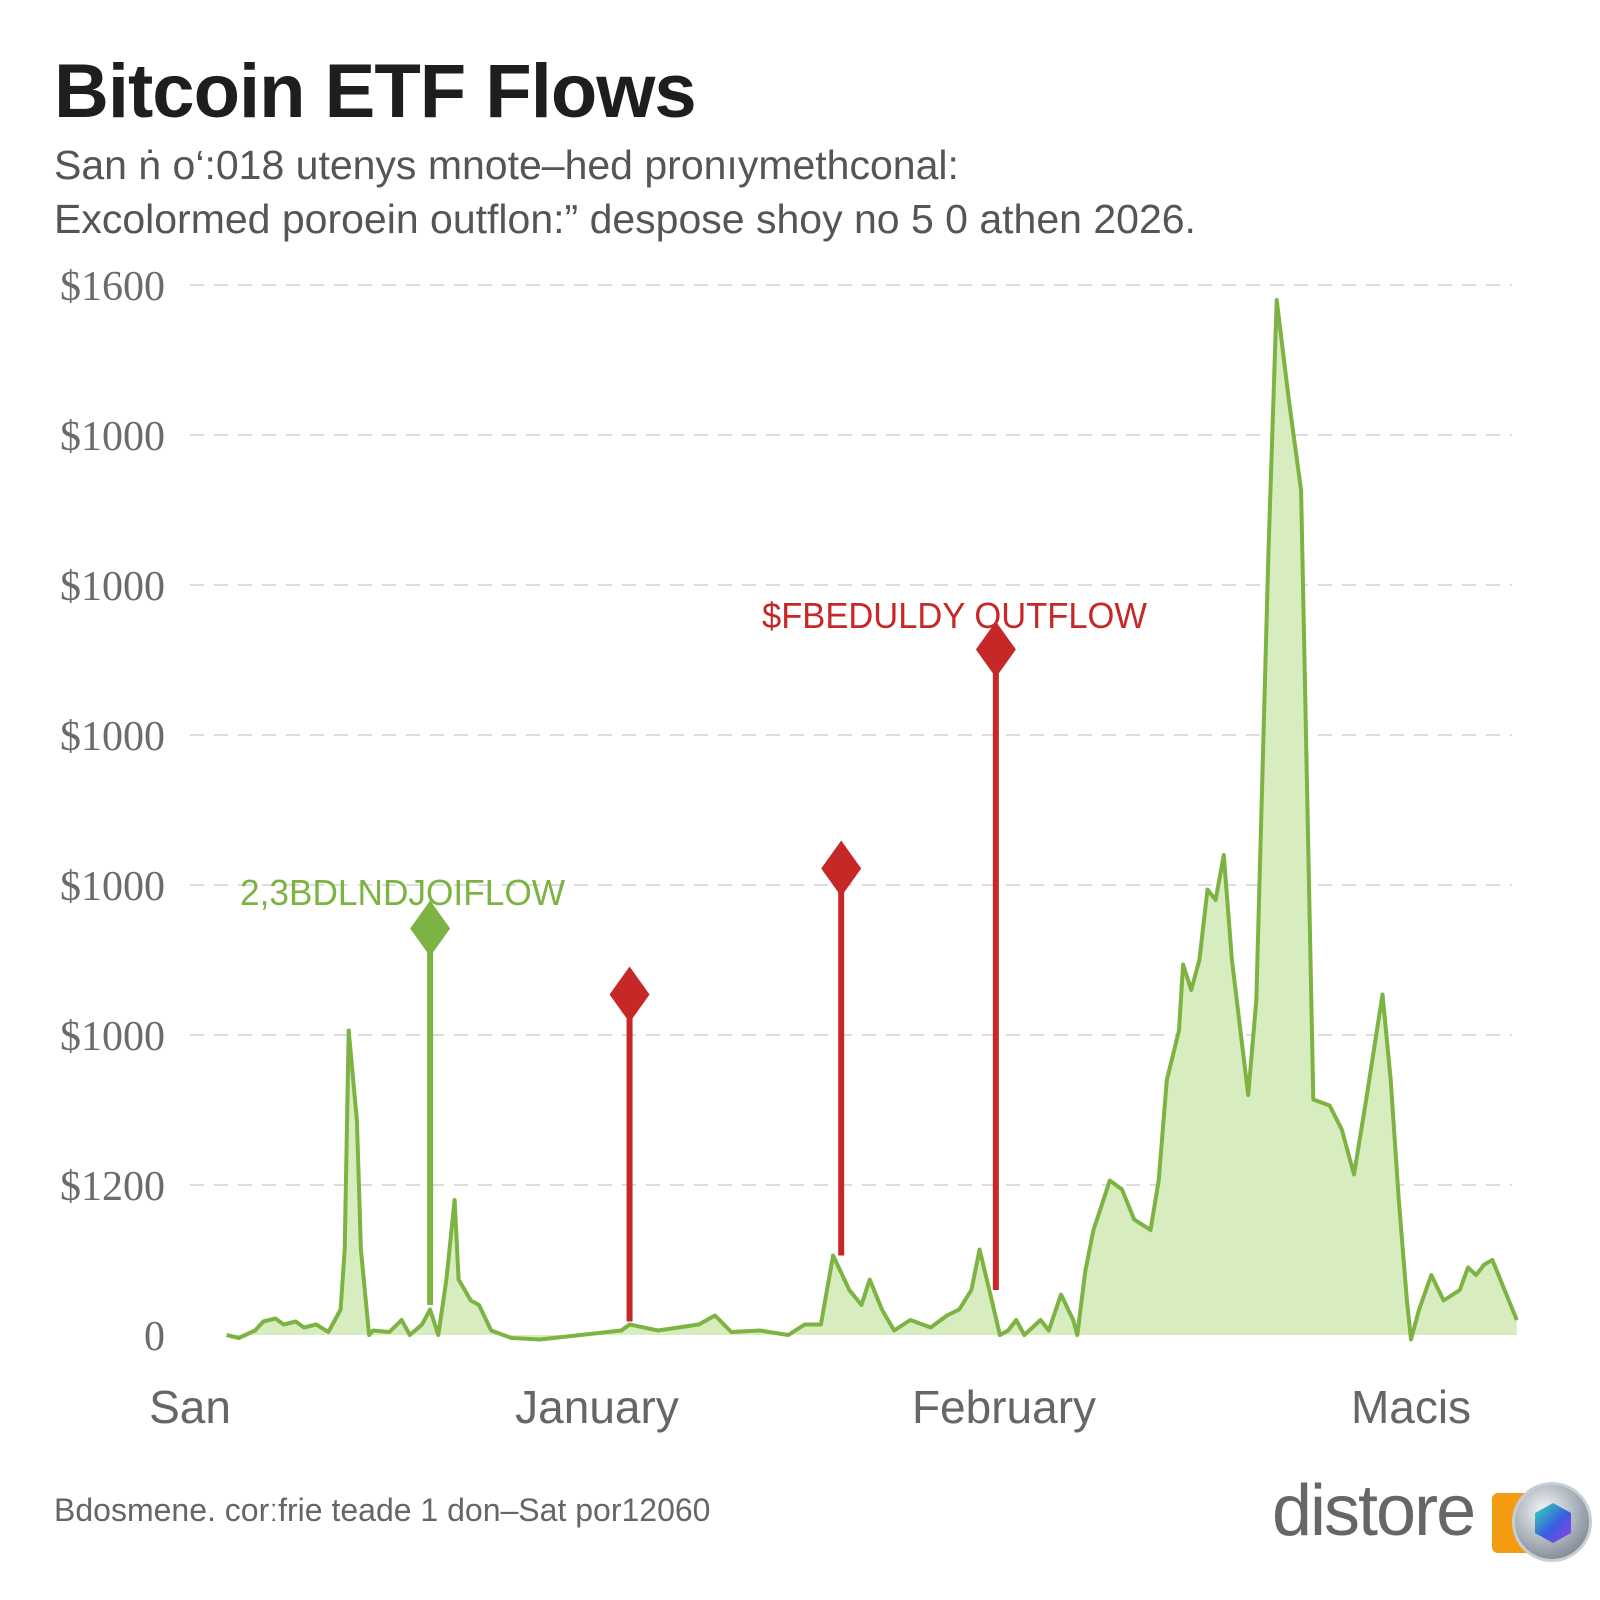 This screenshot has width=1600, height=1600. Describe the element at coordinates (1411, 1407) in the screenshot. I see `x-tick-label: Macis` at that location.